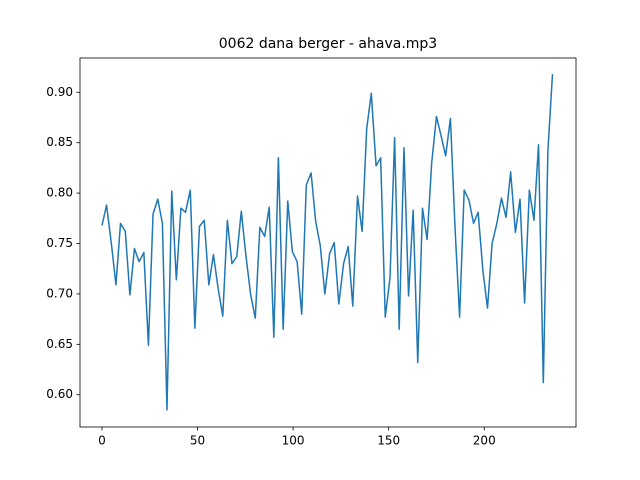 The width and height of the screenshot is (640, 480). I want to click on y-tick-label: 0.75, so click(59, 243).